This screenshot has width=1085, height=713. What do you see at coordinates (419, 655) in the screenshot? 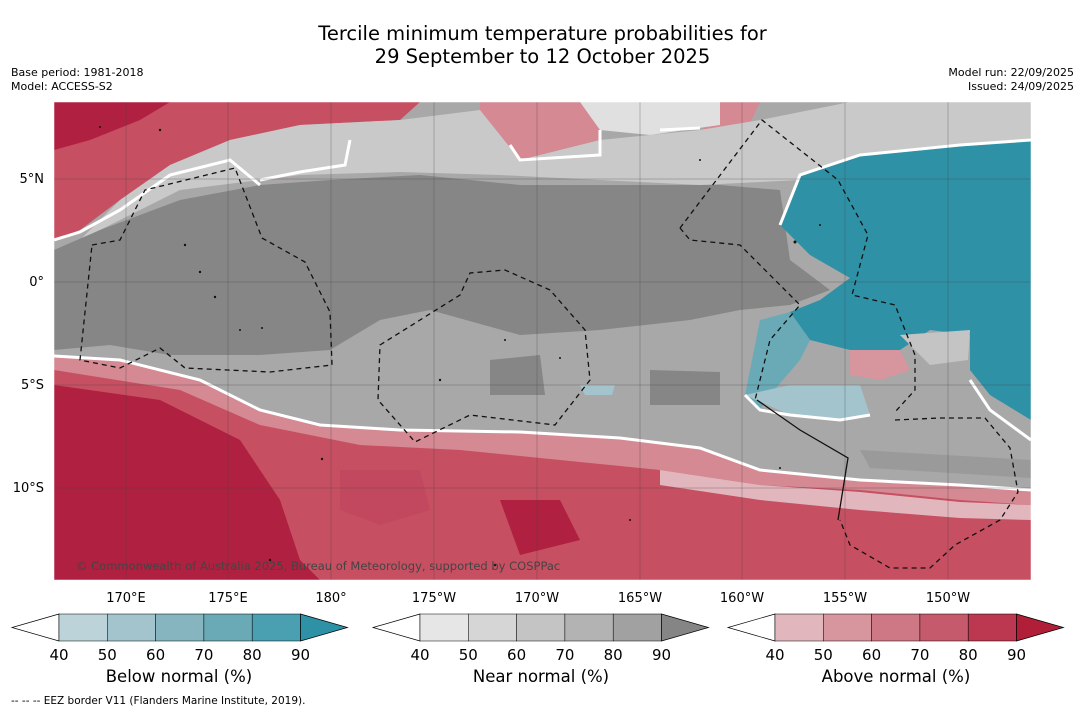
I see `colorbar-near-tick: 40` at bounding box center [419, 655].